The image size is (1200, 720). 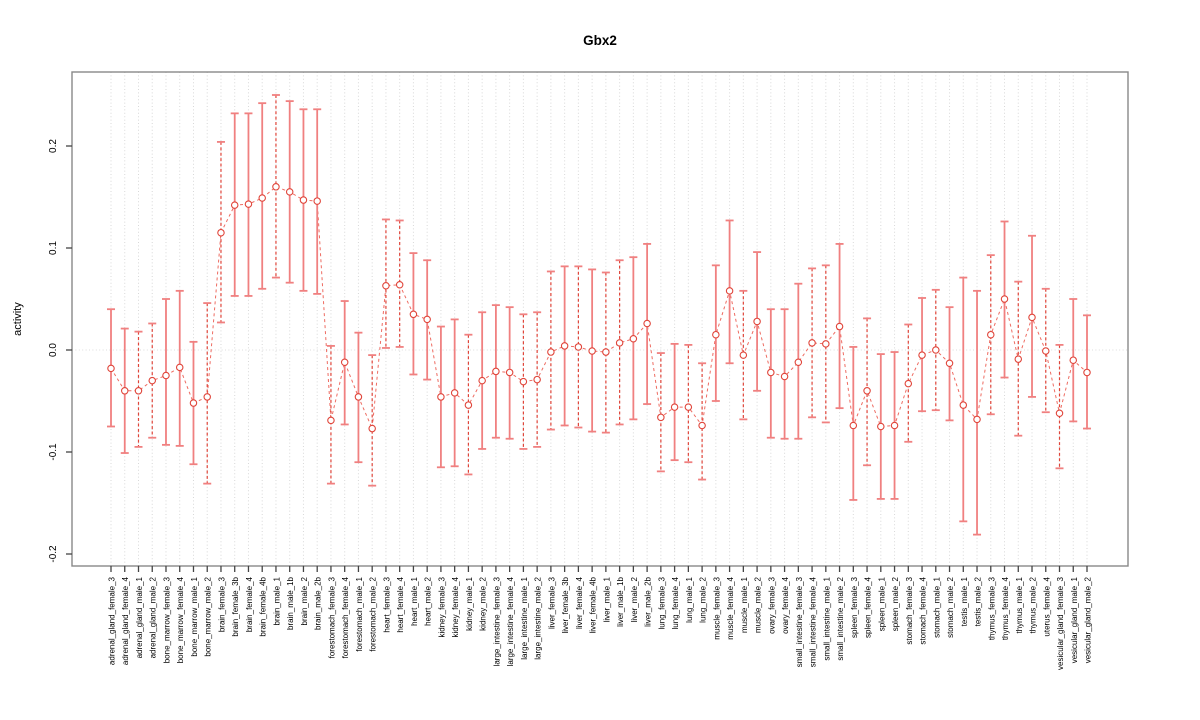 What do you see at coordinates (276, 600) in the screenshot?
I see `x-tick-label: brain_male_1` at bounding box center [276, 600].